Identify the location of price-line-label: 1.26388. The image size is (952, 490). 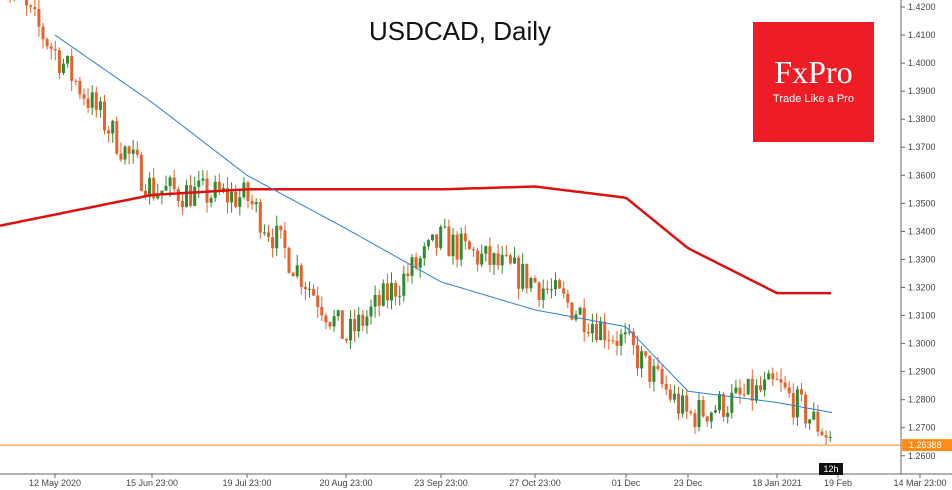
(925, 445).